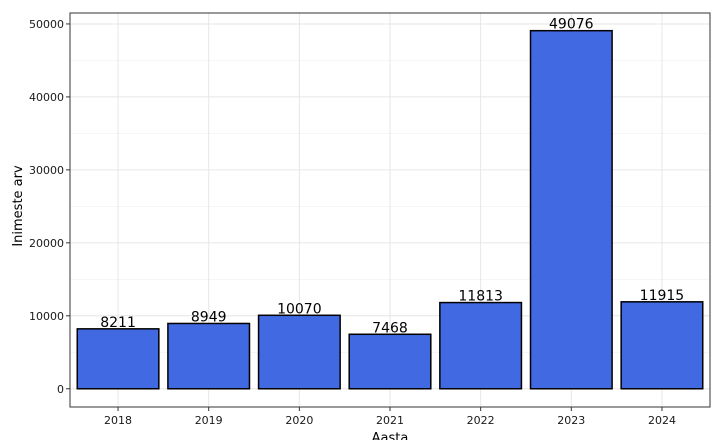  What do you see at coordinates (571, 209) in the screenshot?
I see `bar-2023` at bounding box center [571, 209].